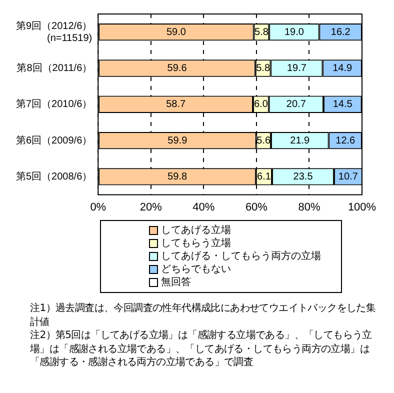 This screenshot has width=394, height=393. Describe the element at coordinates (261, 104) in the screenshot. I see `data-label: 6.0` at that location.